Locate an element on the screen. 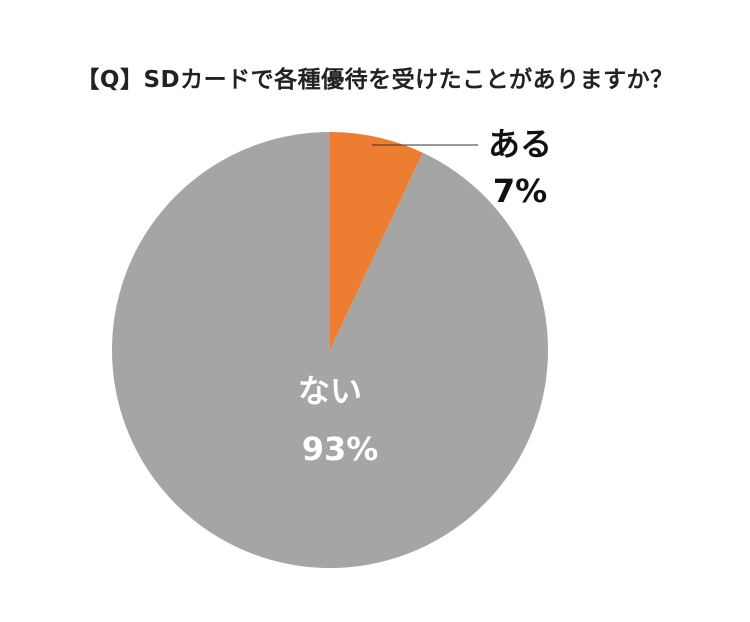 This screenshot has height=622, width=750. slice-label-1: ある is located at coordinates (520, 144).